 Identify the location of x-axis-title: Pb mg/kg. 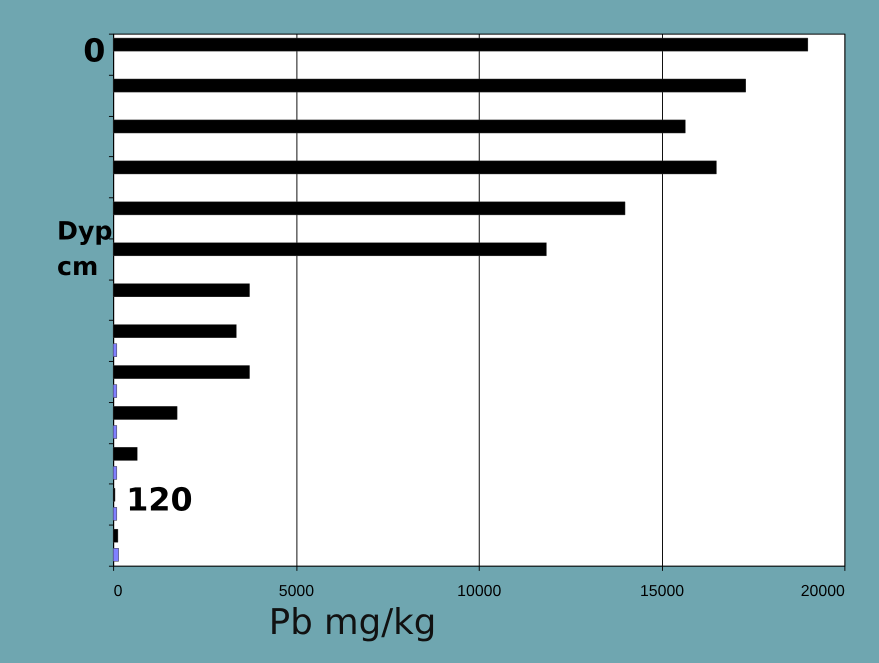
(352, 623).